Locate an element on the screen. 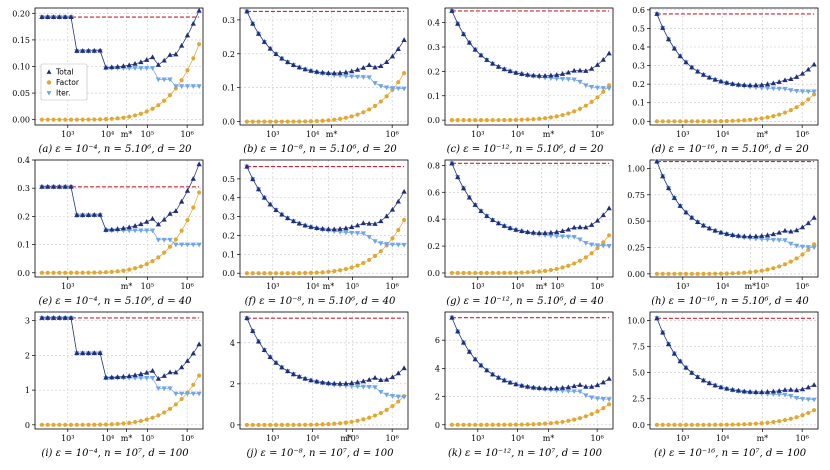  series-line-total is located at coordinates (325, 42).